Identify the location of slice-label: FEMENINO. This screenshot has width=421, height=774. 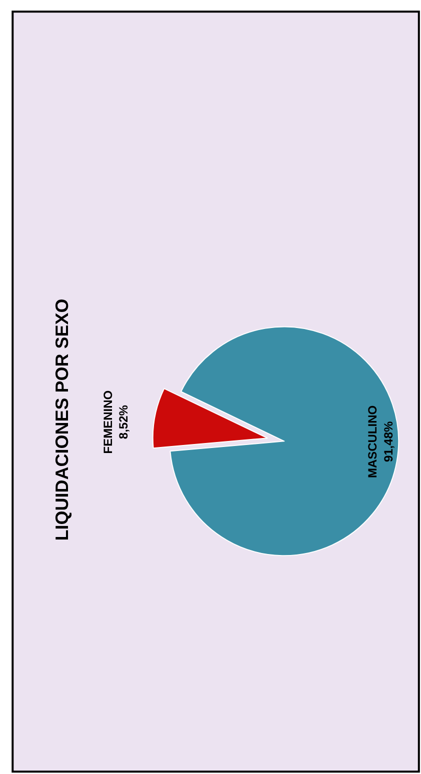
(108, 422).